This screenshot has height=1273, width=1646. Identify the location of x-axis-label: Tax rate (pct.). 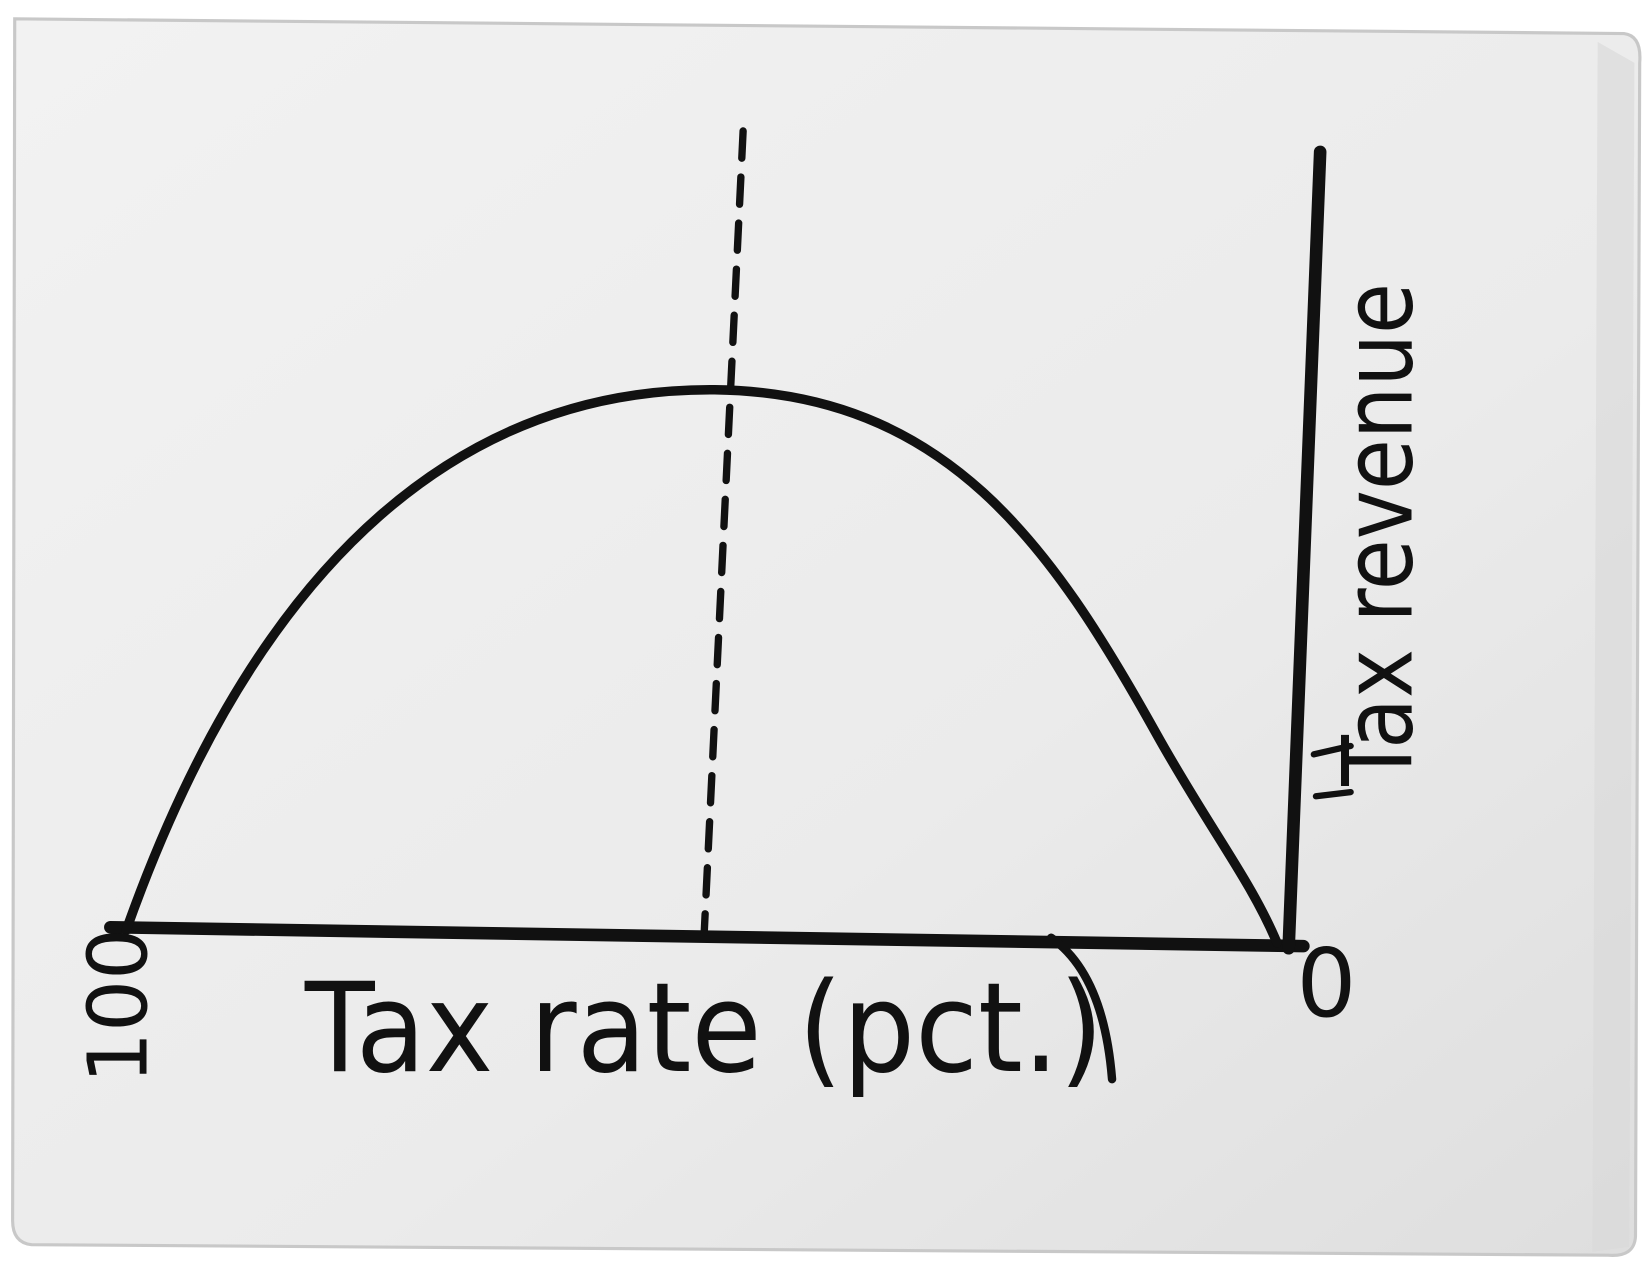
(704, 1029).